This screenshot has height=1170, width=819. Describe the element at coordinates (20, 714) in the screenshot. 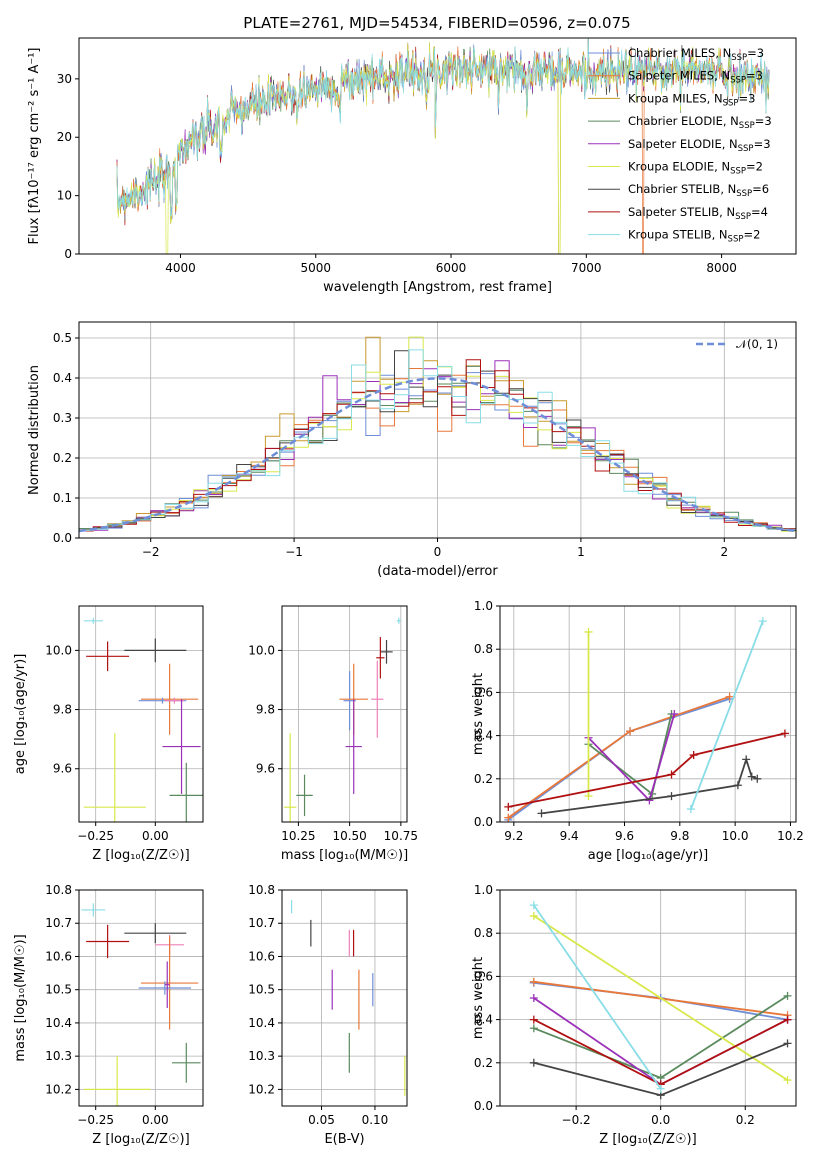

I see `y-axis-label: age [log₁₀(age/yr)]` at that location.